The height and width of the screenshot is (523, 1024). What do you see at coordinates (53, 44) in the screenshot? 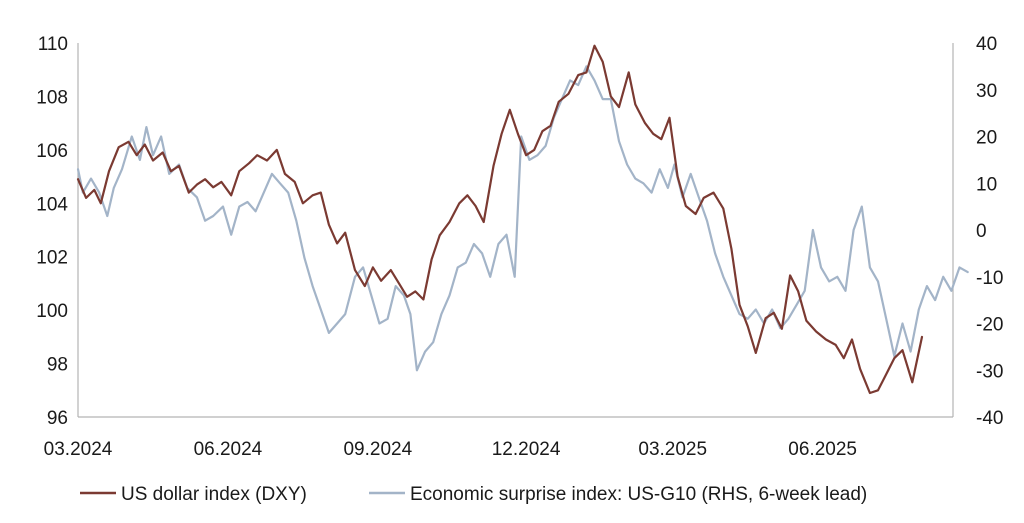
I see `y-left-tick-label: 110` at bounding box center [53, 44].